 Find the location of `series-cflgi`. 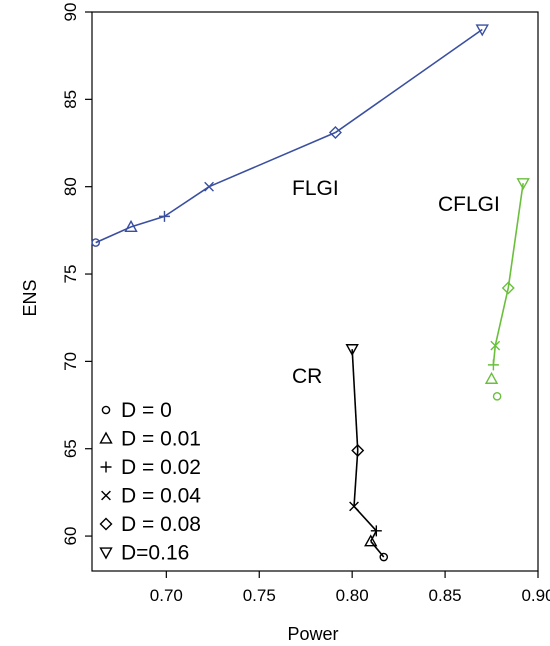

series-cflgi is located at coordinates (507, 289).